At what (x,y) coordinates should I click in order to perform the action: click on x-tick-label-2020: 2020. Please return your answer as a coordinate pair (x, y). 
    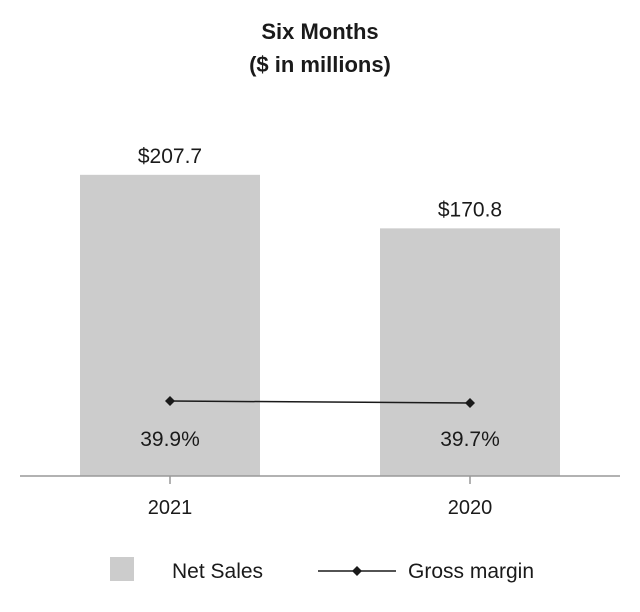
    Looking at the image, I should click on (470, 508).